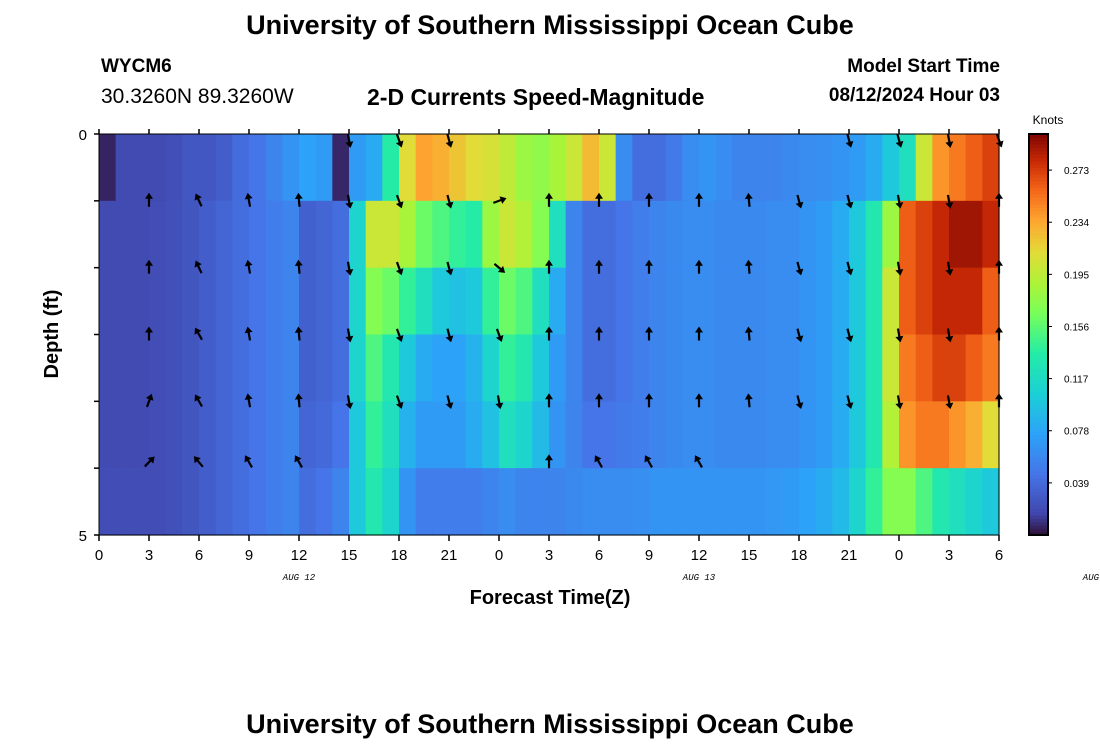 The image size is (1100, 750). I want to click on x-tick-label: 3, so click(949, 555).